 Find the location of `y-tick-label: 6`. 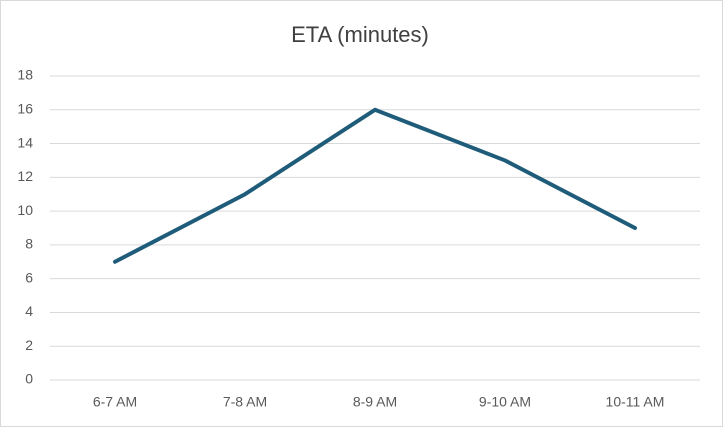

y-tick-label: 6 is located at coordinates (29, 277).